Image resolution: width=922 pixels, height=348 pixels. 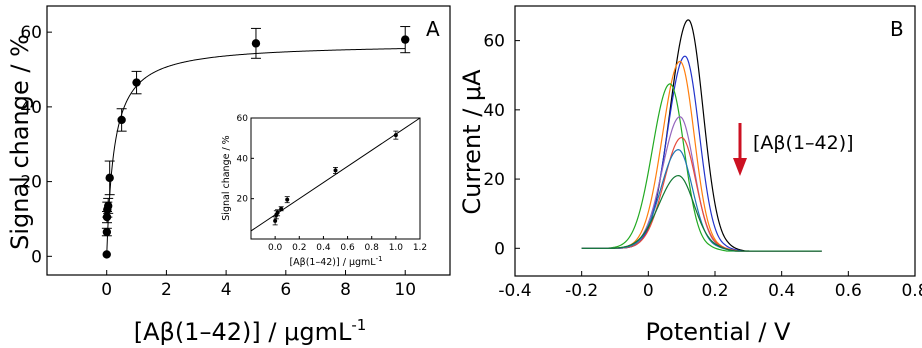 What do you see at coordinates (803, 143) in the screenshot?
I see `concentration-annotation: [Aβ(1–42)]` at bounding box center [803, 143].